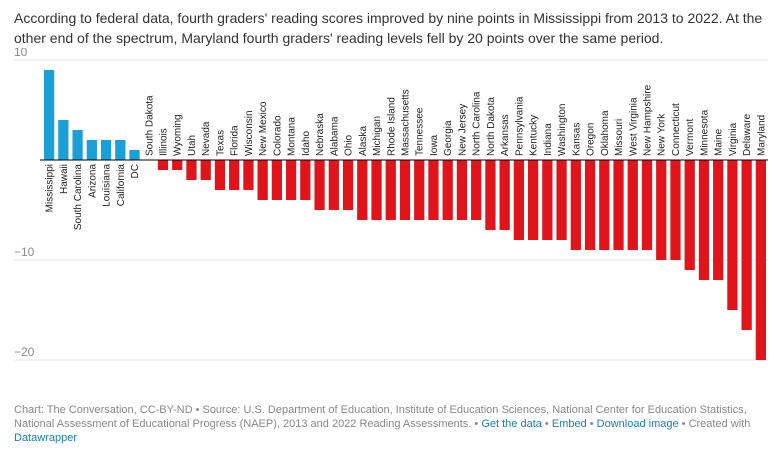  I want to click on category-label: Colorado, so click(277, 135).